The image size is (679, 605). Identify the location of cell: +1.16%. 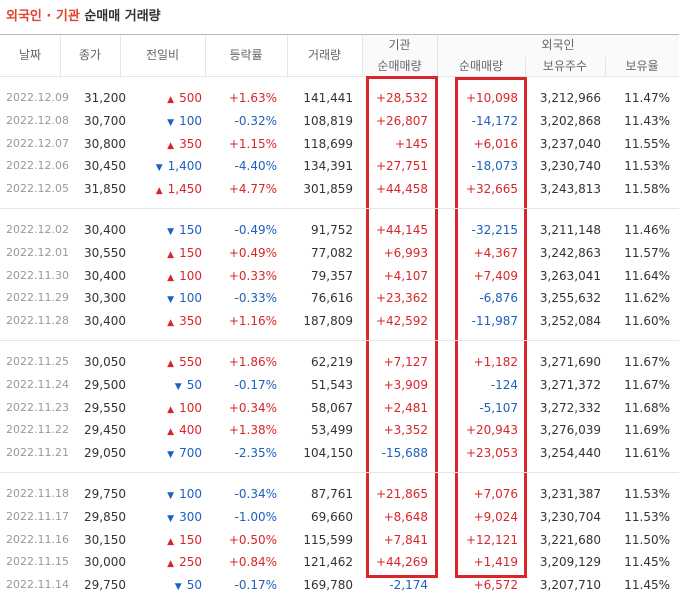
(252, 321).